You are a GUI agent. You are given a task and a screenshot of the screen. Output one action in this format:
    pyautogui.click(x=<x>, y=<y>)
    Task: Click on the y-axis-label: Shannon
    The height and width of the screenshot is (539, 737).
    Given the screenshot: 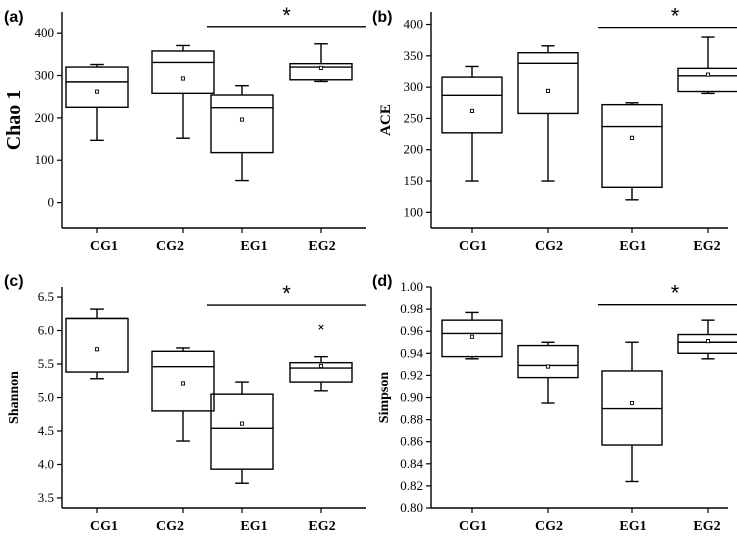 What is the action you would take?
    pyautogui.click(x=14, y=397)
    